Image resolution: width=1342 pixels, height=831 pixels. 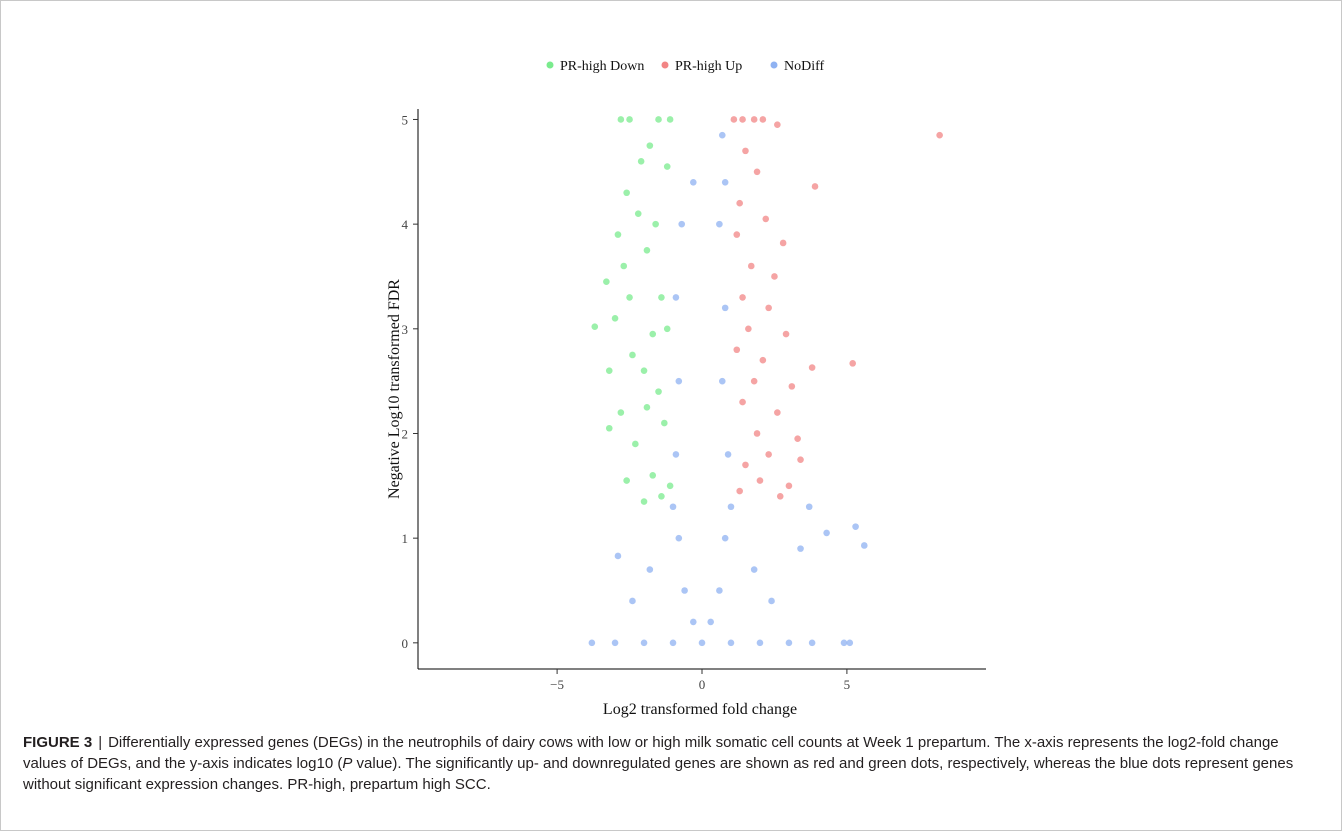 I want to click on y-axis-label: Negative Log10 transformed FDR, so click(x=394, y=389).